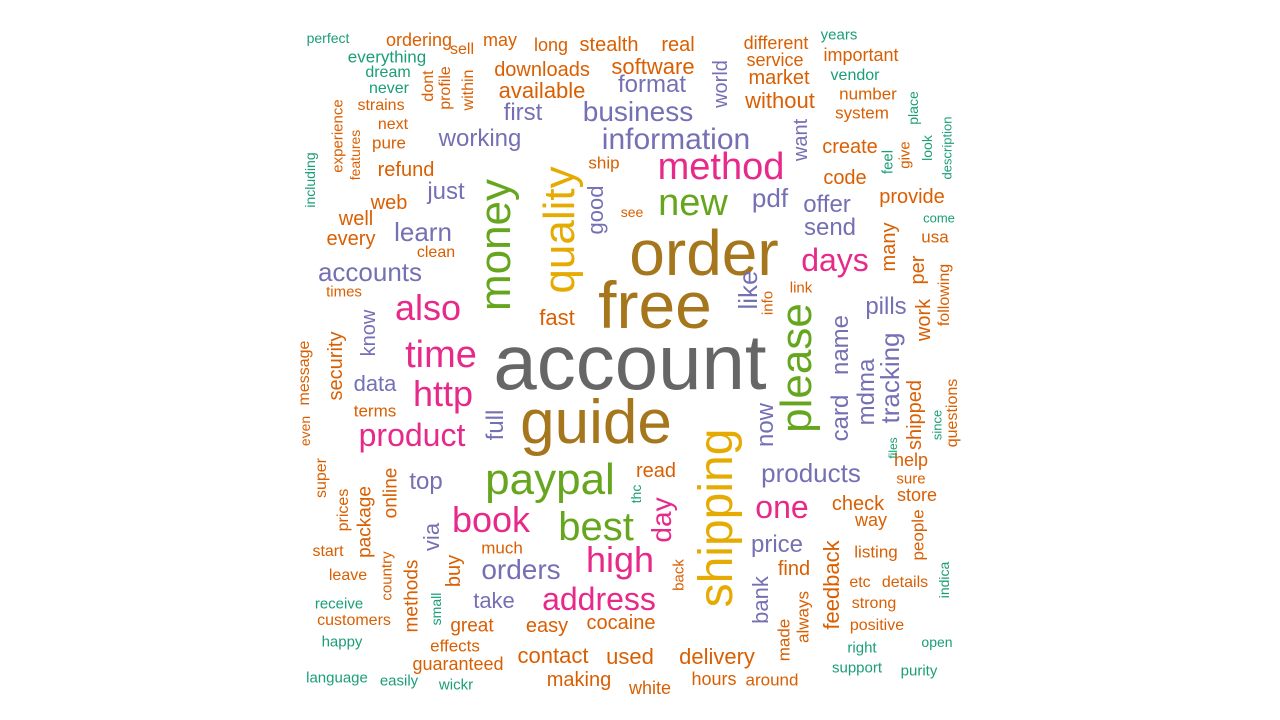  I want to click on word-check: check, so click(858, 504).